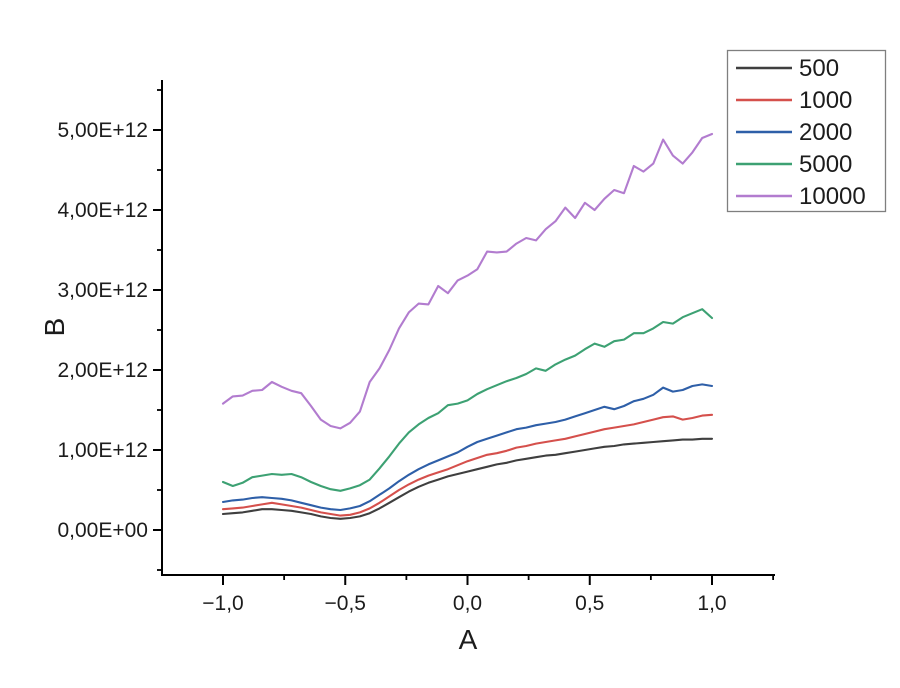 The height and width of the screenshot is (688, 900). Describe the element at coordinates (825, 100) in the screenshot. I see `legend-label-1000: 1000` at that location.